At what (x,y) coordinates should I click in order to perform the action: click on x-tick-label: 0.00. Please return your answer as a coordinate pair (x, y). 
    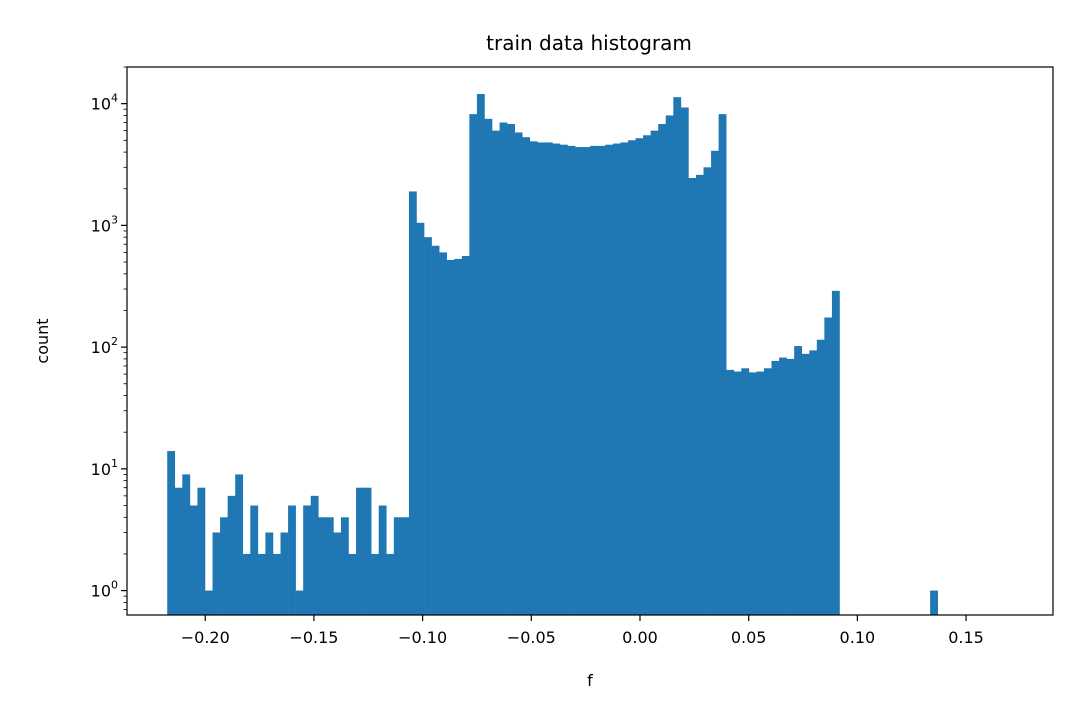
    Looking at the image, I should click on (640, 637).